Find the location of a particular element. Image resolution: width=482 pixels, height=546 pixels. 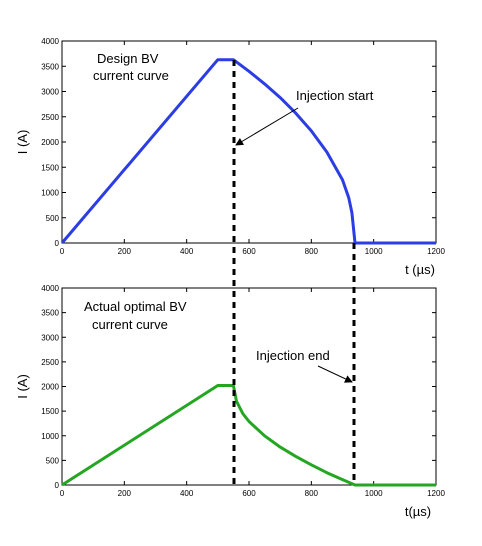

x-axis-label: t (µs) is located at coordinates (420, 269).